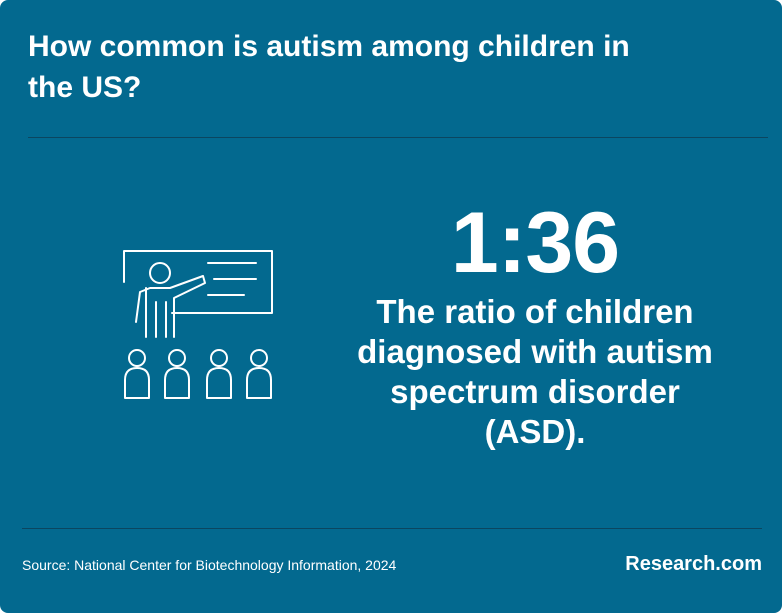 The height and width of the screenshot is (613, 782). Describe the element at coordinates (200, 327) in the screenshot. I see `teacher-classroom-icon` at that location.